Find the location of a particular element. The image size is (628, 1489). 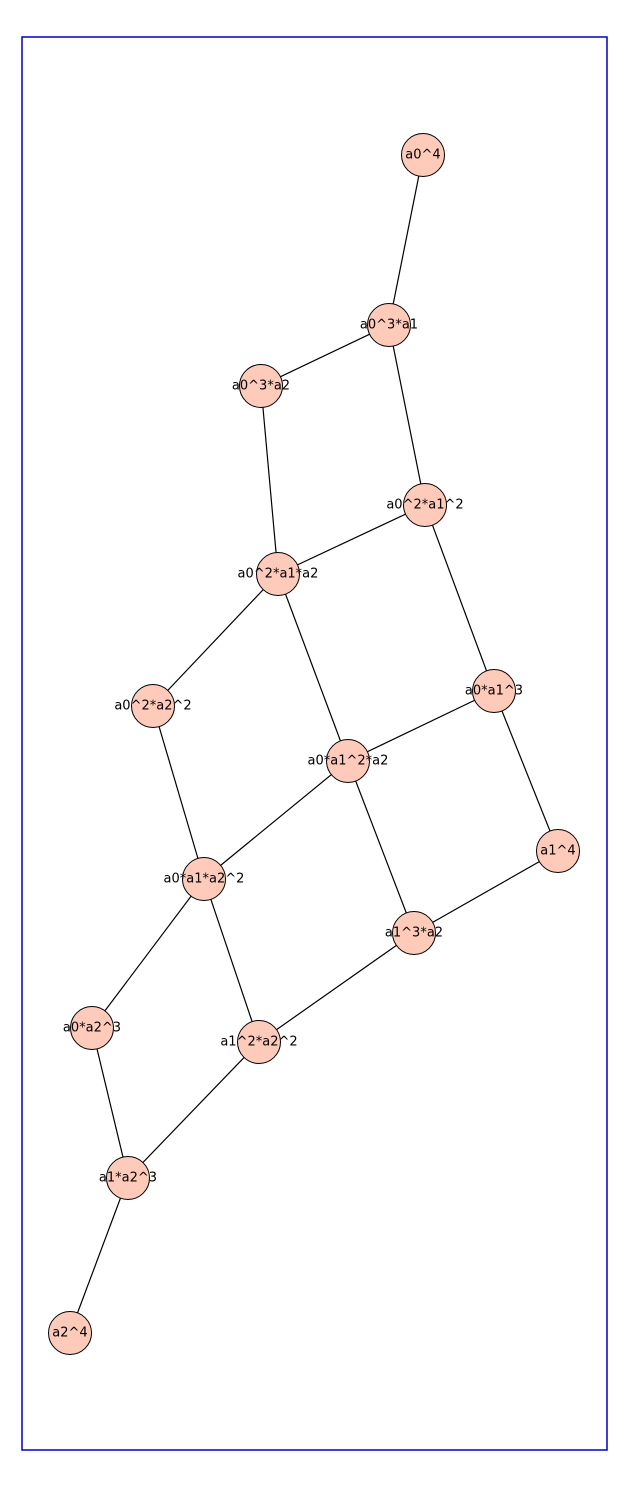

node-label: a0*a1^2*a2 is located at coordinates (348, 761).